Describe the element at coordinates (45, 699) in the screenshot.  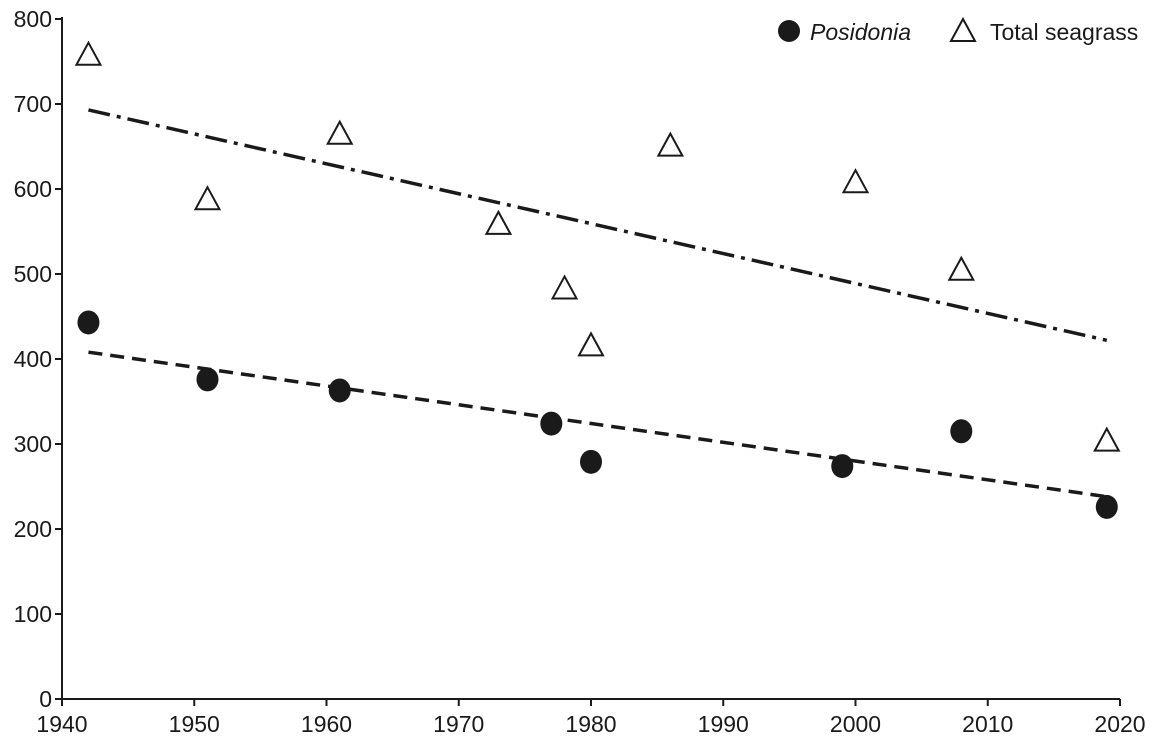
I see `y-tick-label: 0` at that location.